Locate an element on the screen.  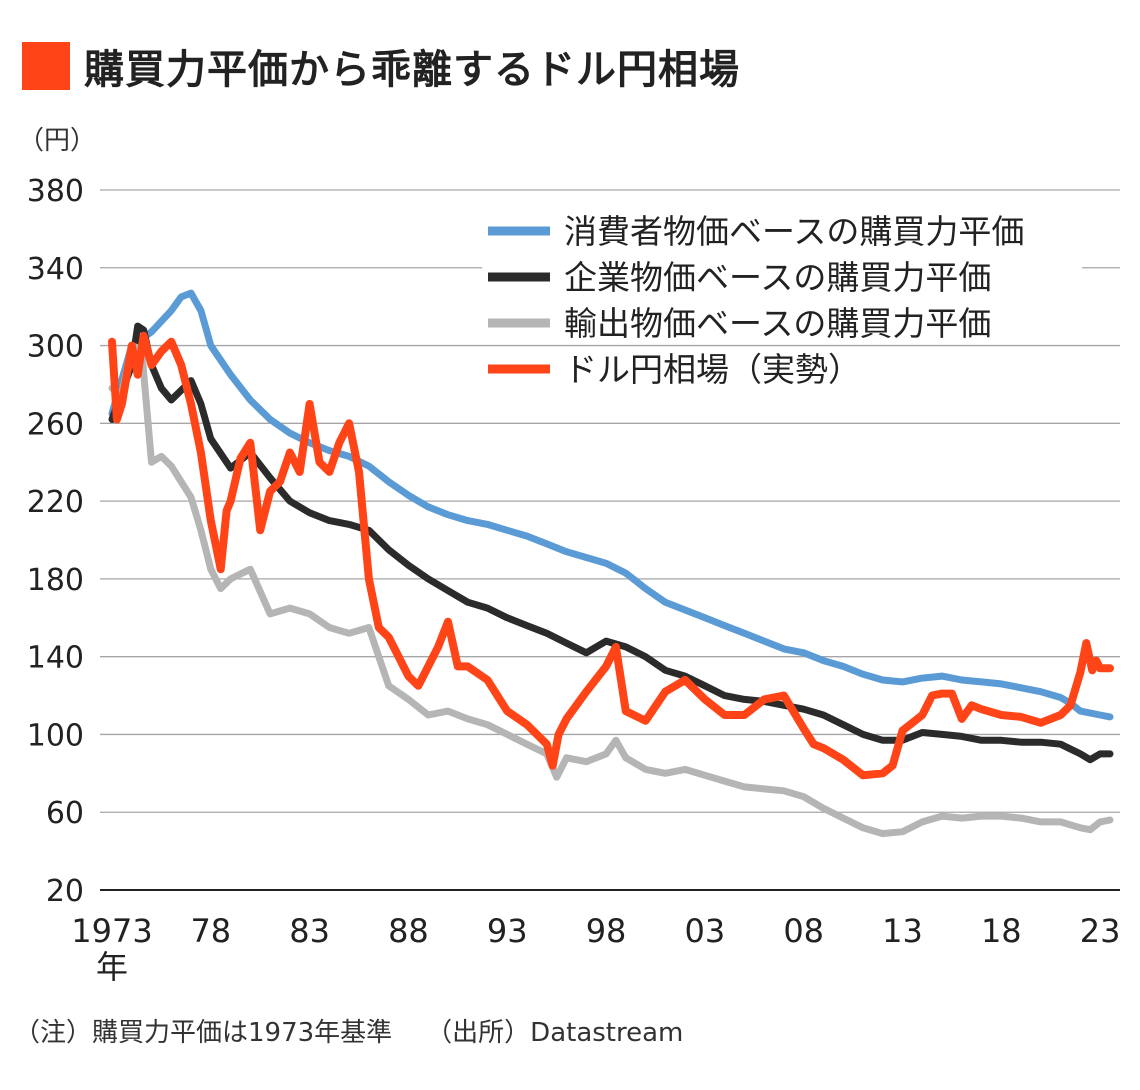
y-tick-20: 20 is located at coordinates (65, 891).